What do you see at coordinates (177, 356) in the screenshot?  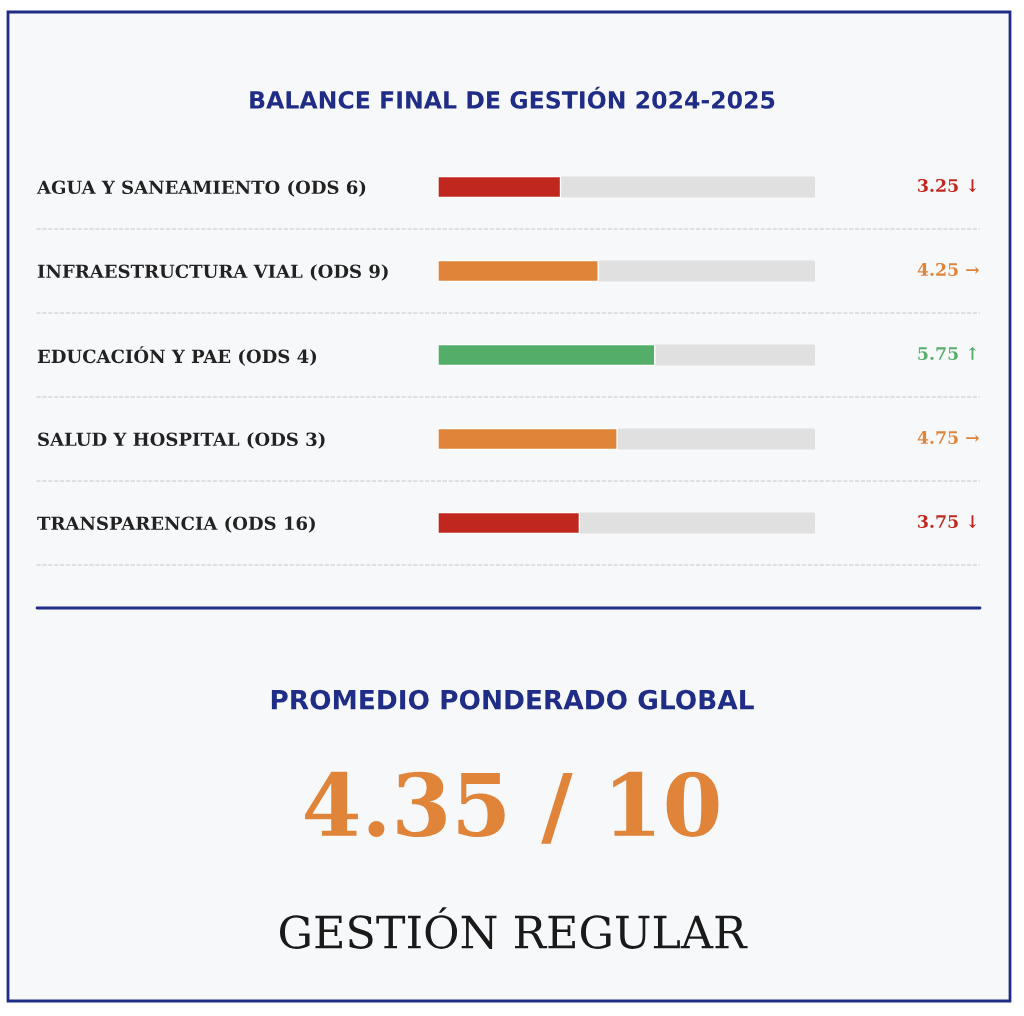 I see `y-tick-label: EDUCACIÓN Y PAE (ODS 4)` at bounding box center [177, 356].